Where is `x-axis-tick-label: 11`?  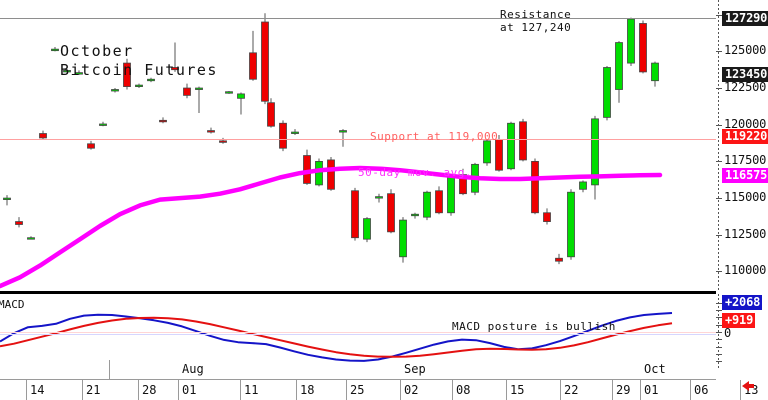 x-axis-tick-label: 11 is located at coordinates (251, 390).